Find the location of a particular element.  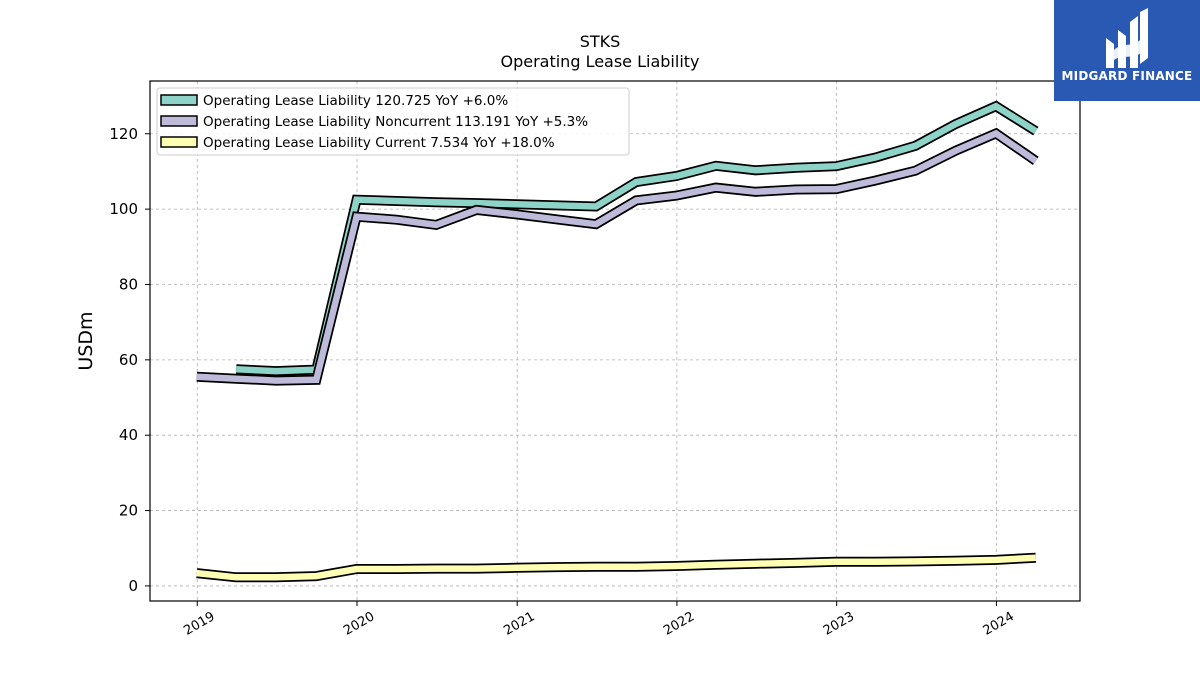

series-stroke is located at coordinates (616, 567).